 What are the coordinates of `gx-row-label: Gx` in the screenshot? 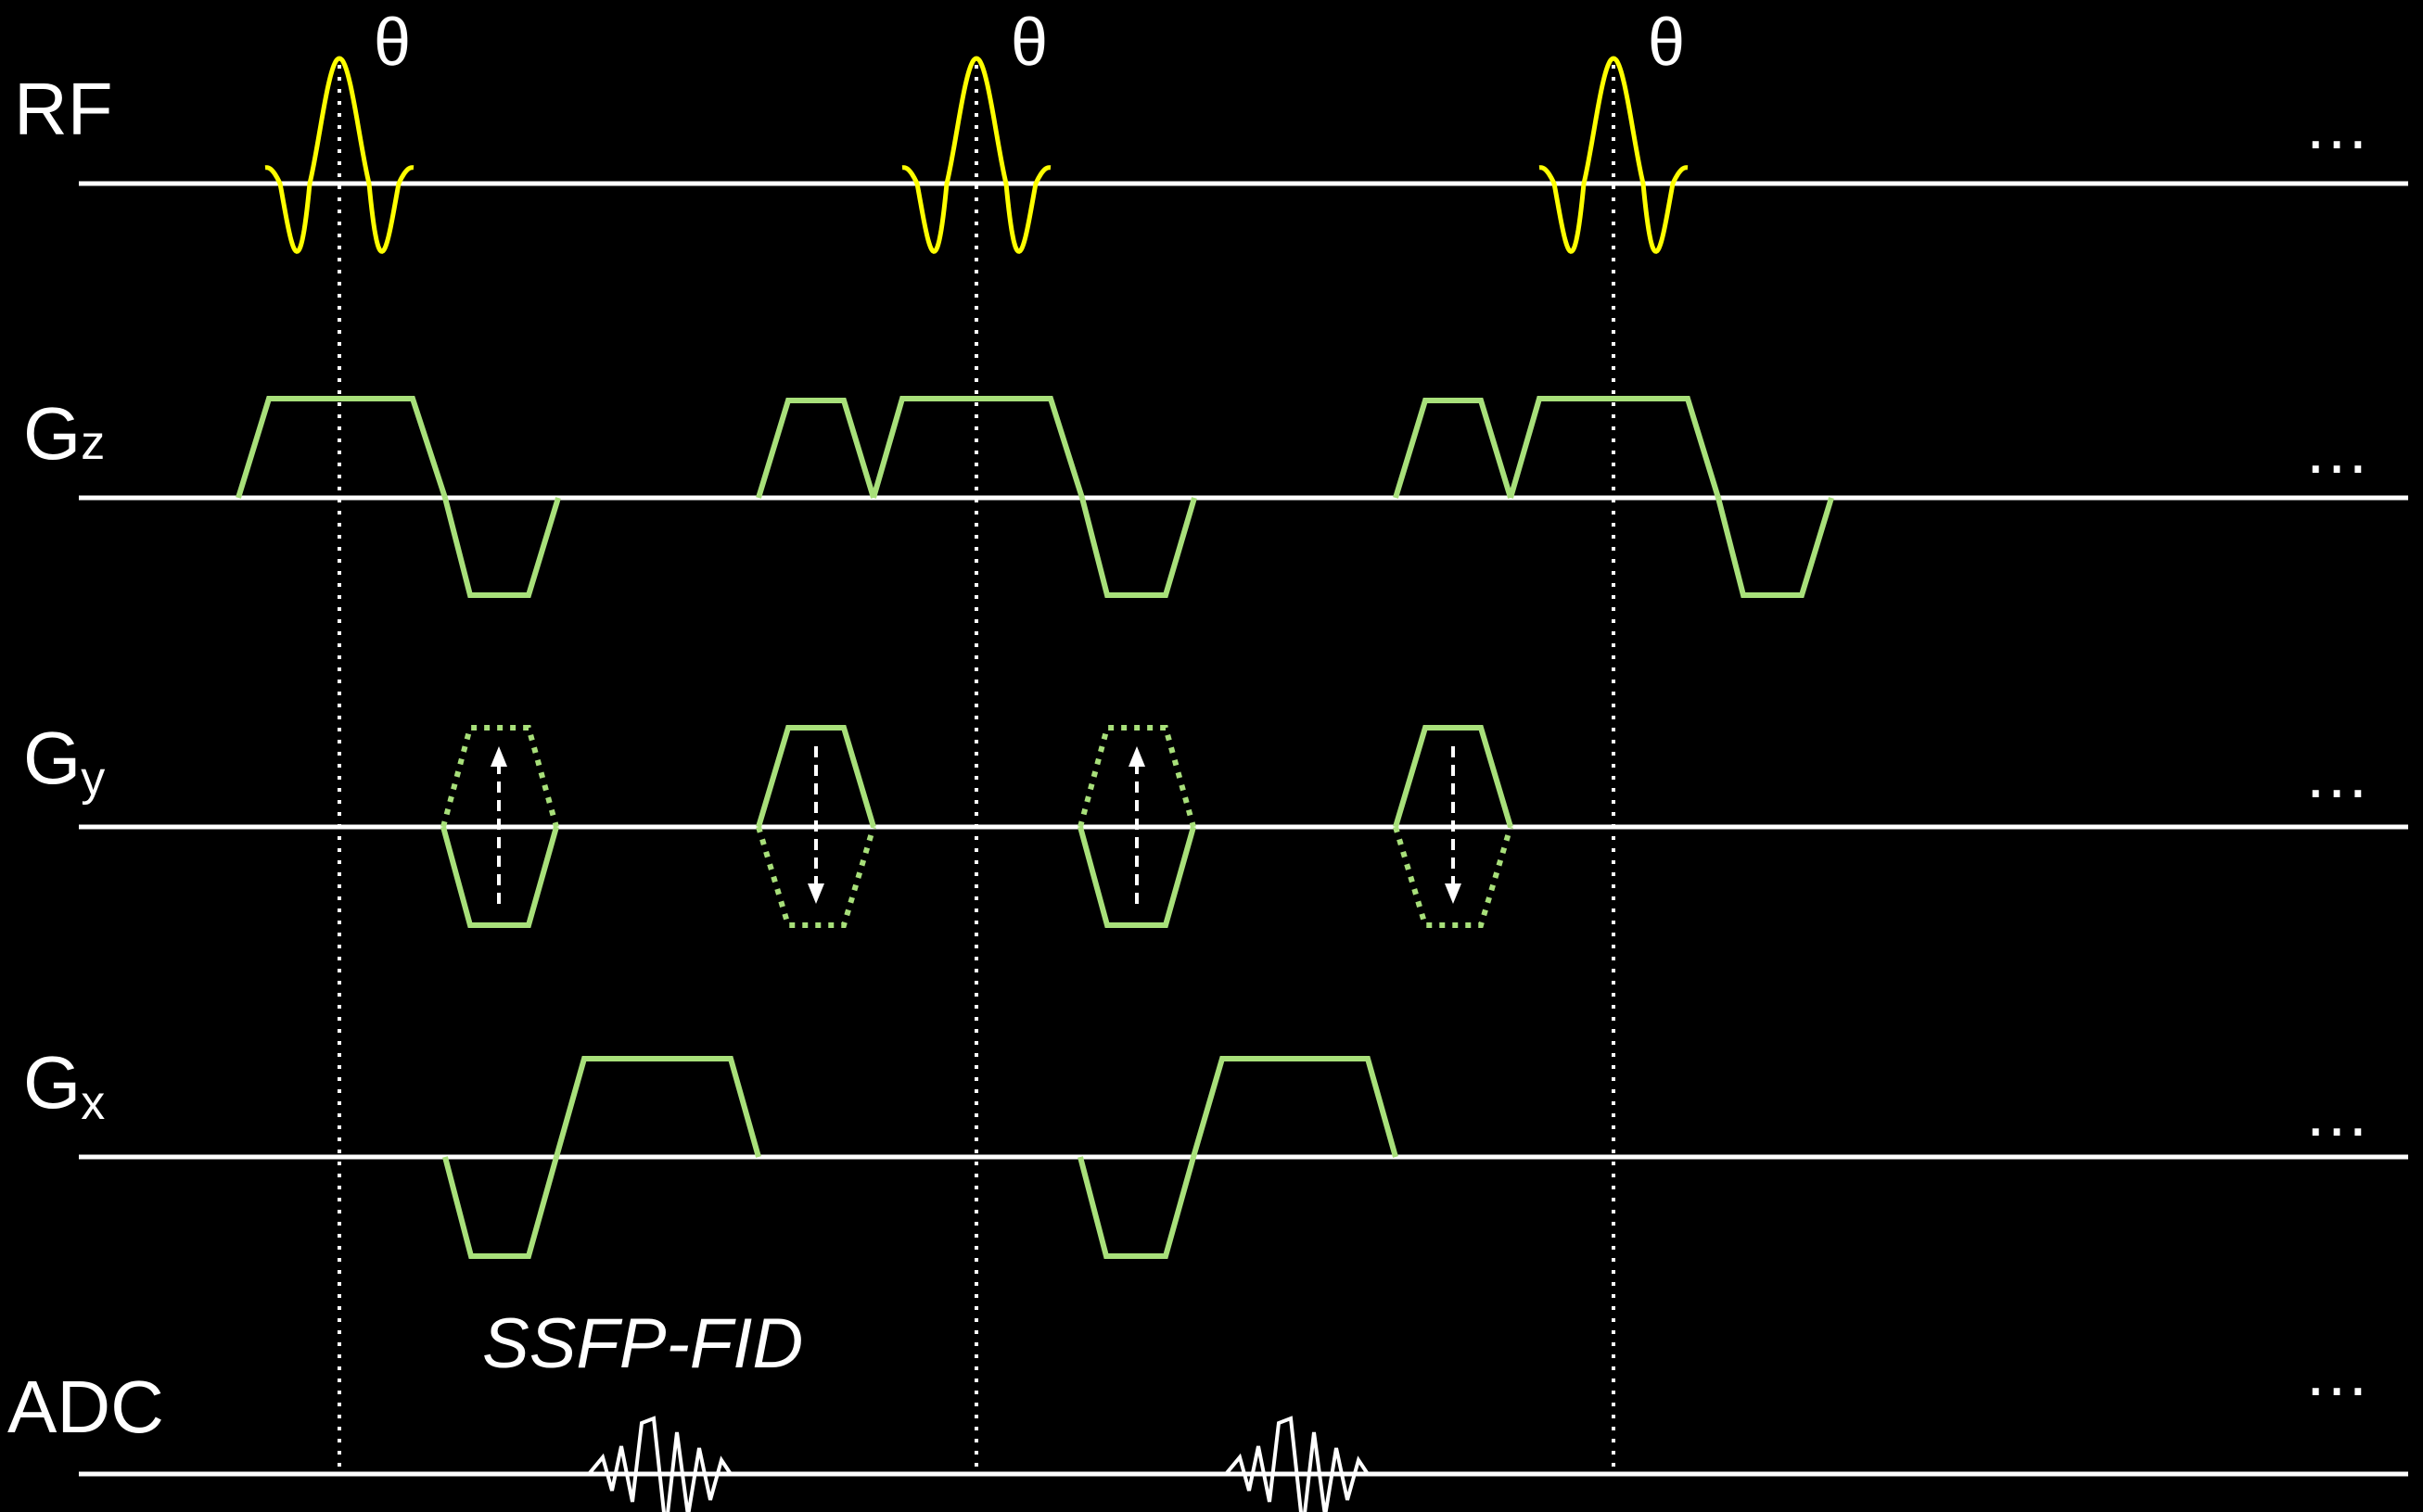 It's located at (64, 1085).